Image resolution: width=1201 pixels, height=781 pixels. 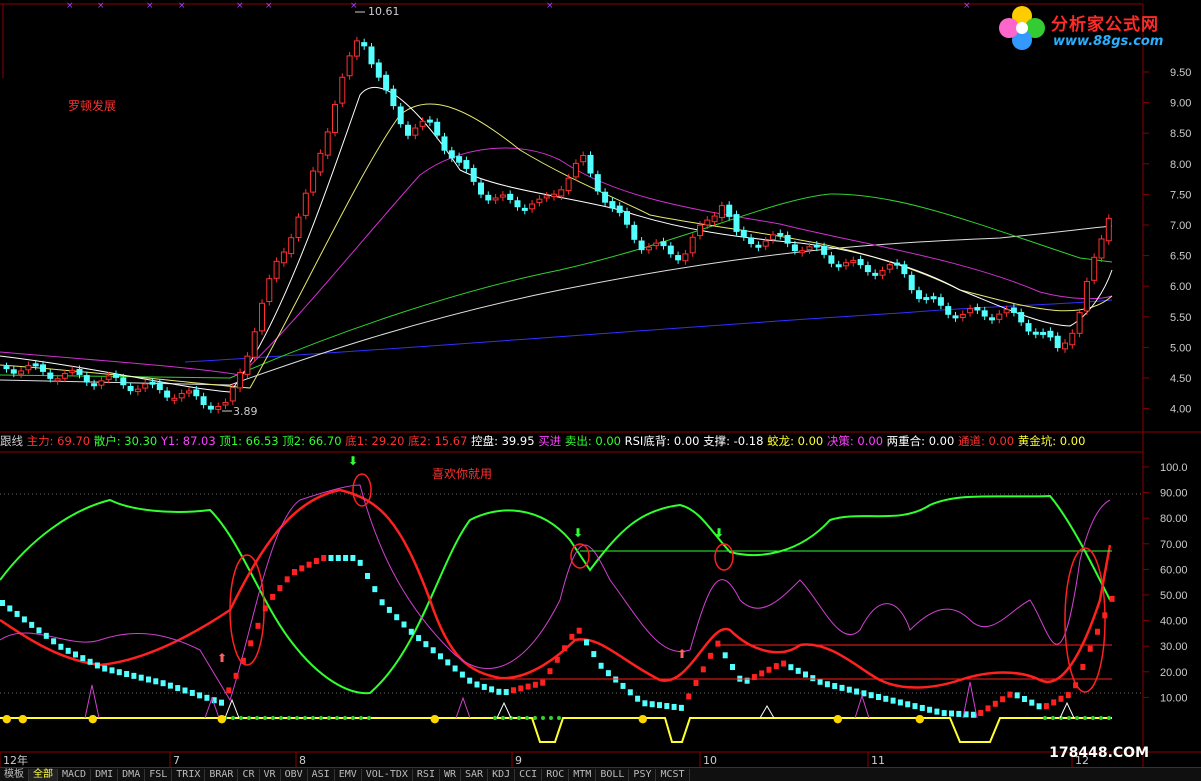 What do you see at coordinates (613, 774) in the screenshot?
I see `tab-boll: BOLL` at bounding box center [613, 774].